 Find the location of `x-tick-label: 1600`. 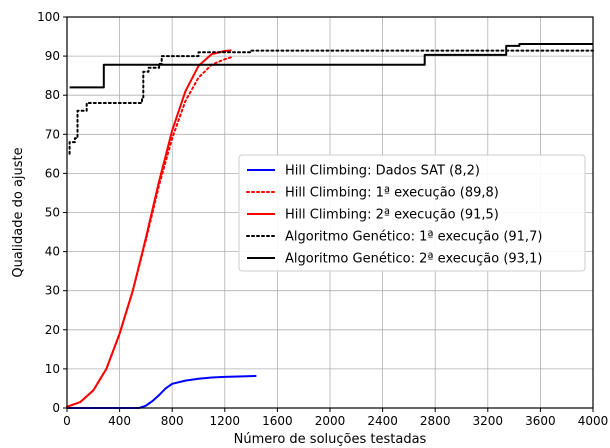

x-tick-label: 1600 is located at coordinates (277, 421).